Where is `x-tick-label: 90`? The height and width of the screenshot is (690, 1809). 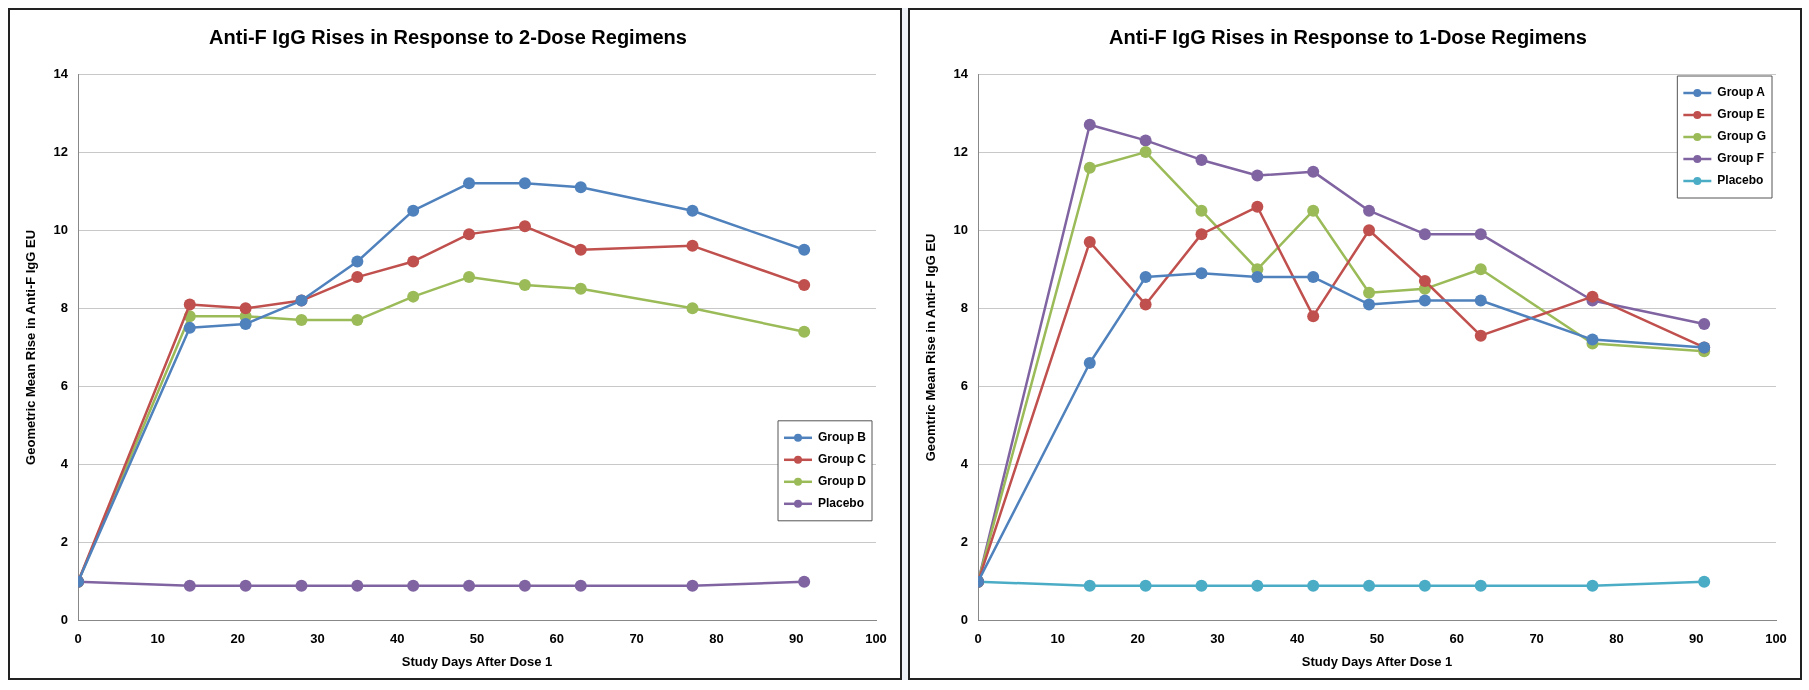 x-tick-label: 90 is located at coordinates (1696, 639).